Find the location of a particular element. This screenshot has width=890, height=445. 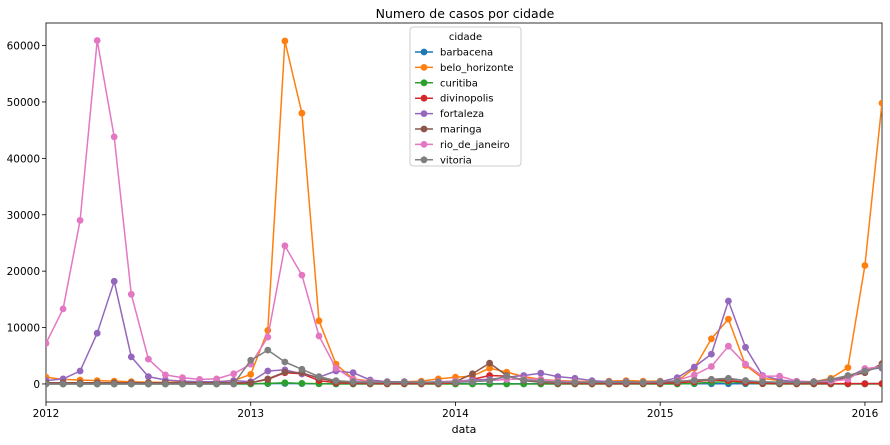

legend-label: maringa is located at coordinates (461, 130).